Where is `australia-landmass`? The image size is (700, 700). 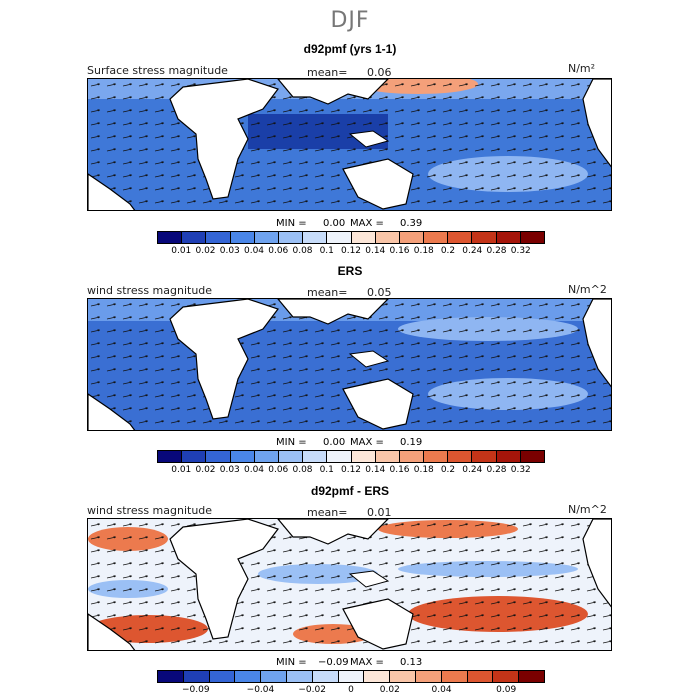 australia-landmass is located at coordinates (378, 184).